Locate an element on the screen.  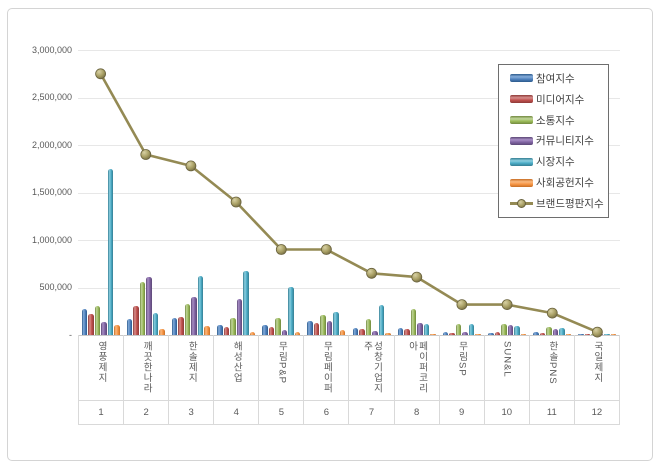
legend-label: 브랜드평판지수 is located at coordinates (570, 203).